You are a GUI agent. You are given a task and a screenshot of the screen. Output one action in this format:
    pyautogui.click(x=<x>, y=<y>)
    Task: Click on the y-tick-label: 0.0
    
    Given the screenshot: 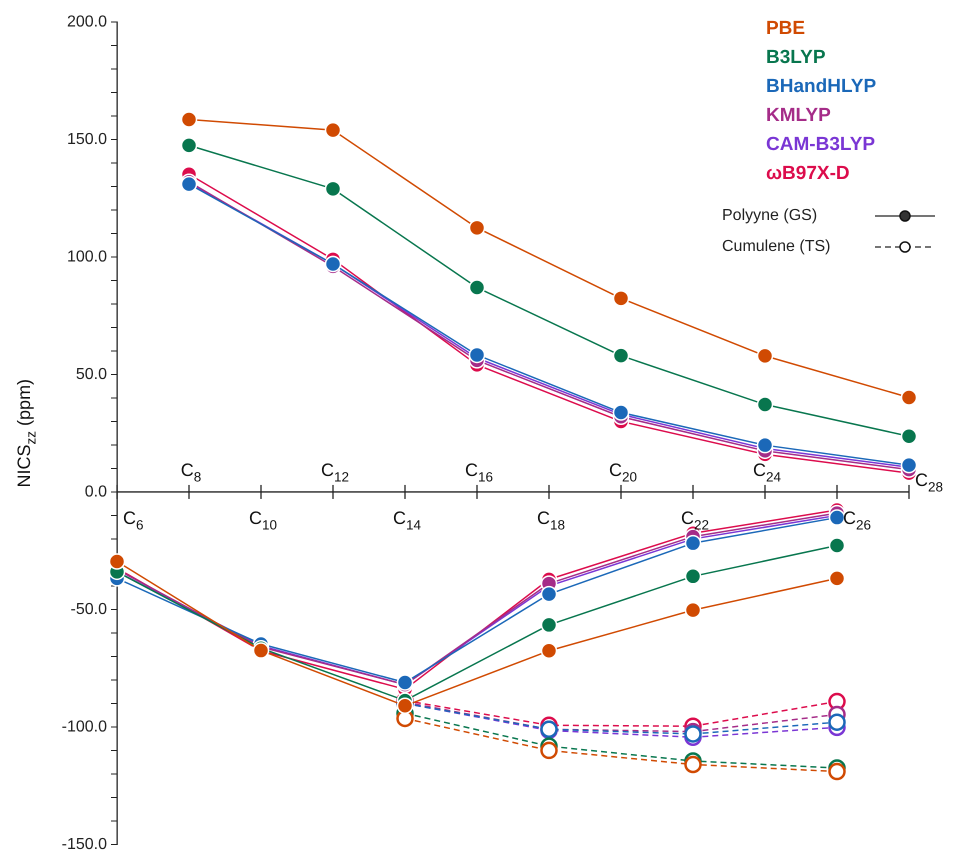 What is the action you would take?
    pyautogui.click(x=96, y=491)
    